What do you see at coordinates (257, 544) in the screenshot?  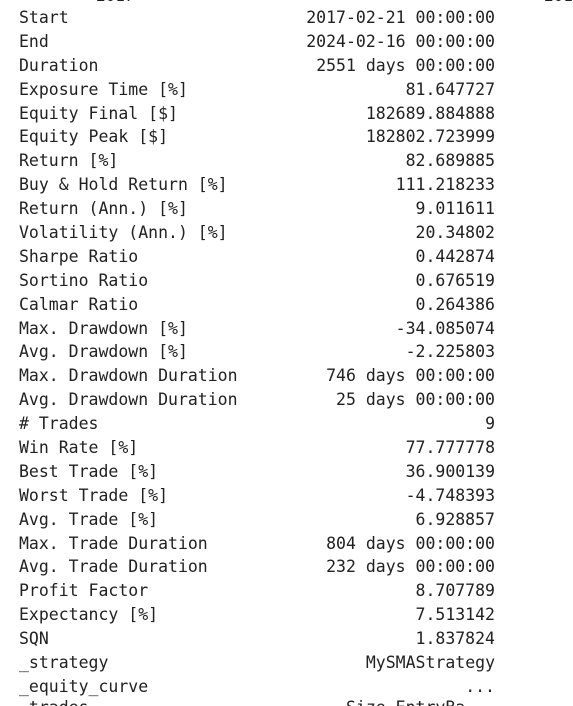 I see `stat-row: Max. Trade Duration 804 days 00:00:00` at bounding box center [257, 544].